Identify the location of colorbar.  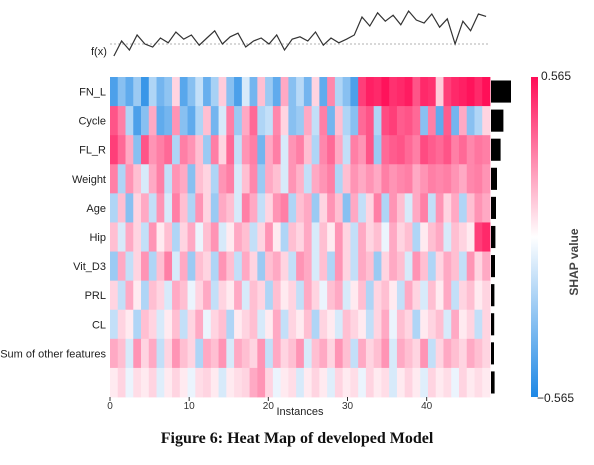
(534, 237).